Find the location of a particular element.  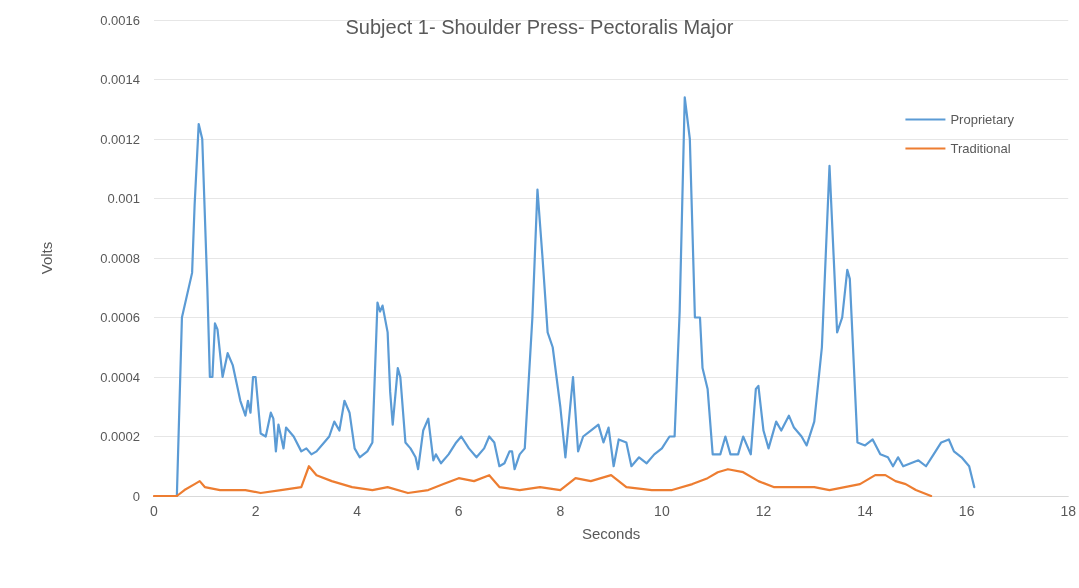

x-tick-label: 6 is located at coordinates (458, 511).